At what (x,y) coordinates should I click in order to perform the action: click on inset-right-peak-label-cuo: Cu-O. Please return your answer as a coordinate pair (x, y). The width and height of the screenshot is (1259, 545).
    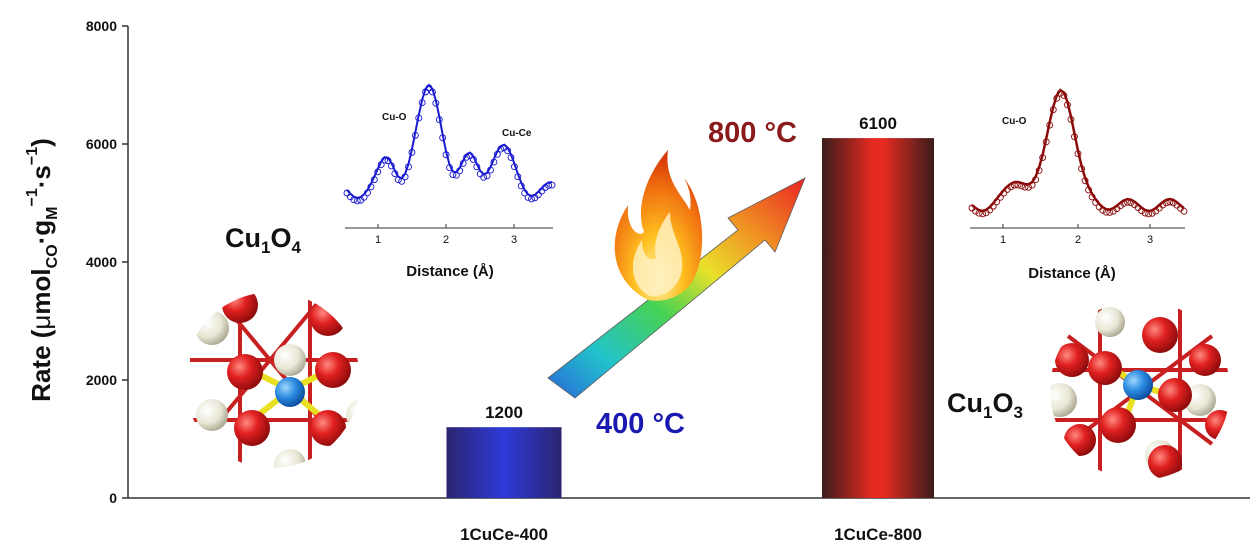
    Looking at the image, I should click on (1014, 121).